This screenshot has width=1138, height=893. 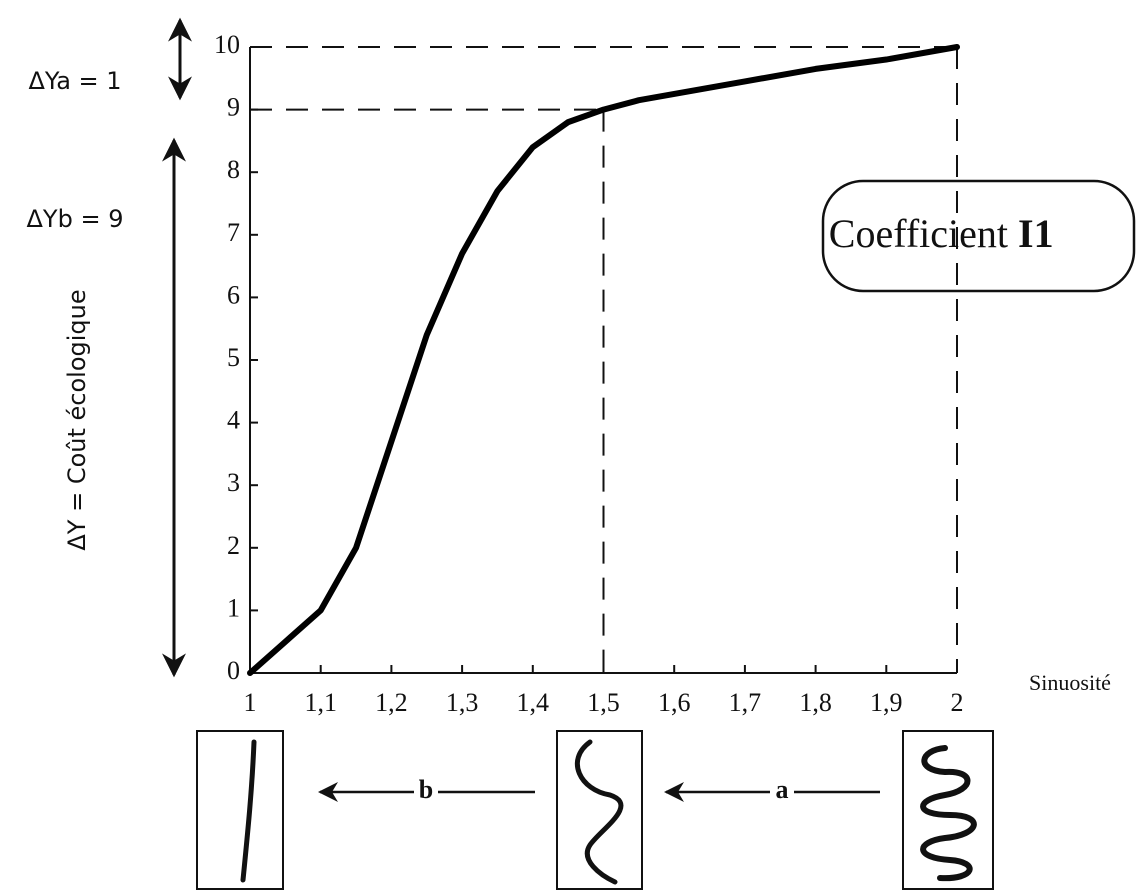 What do you see at coordinates (233, 169) in the screenshot?
I see `y-tick-label: 8` at bounding box center [233, 169].